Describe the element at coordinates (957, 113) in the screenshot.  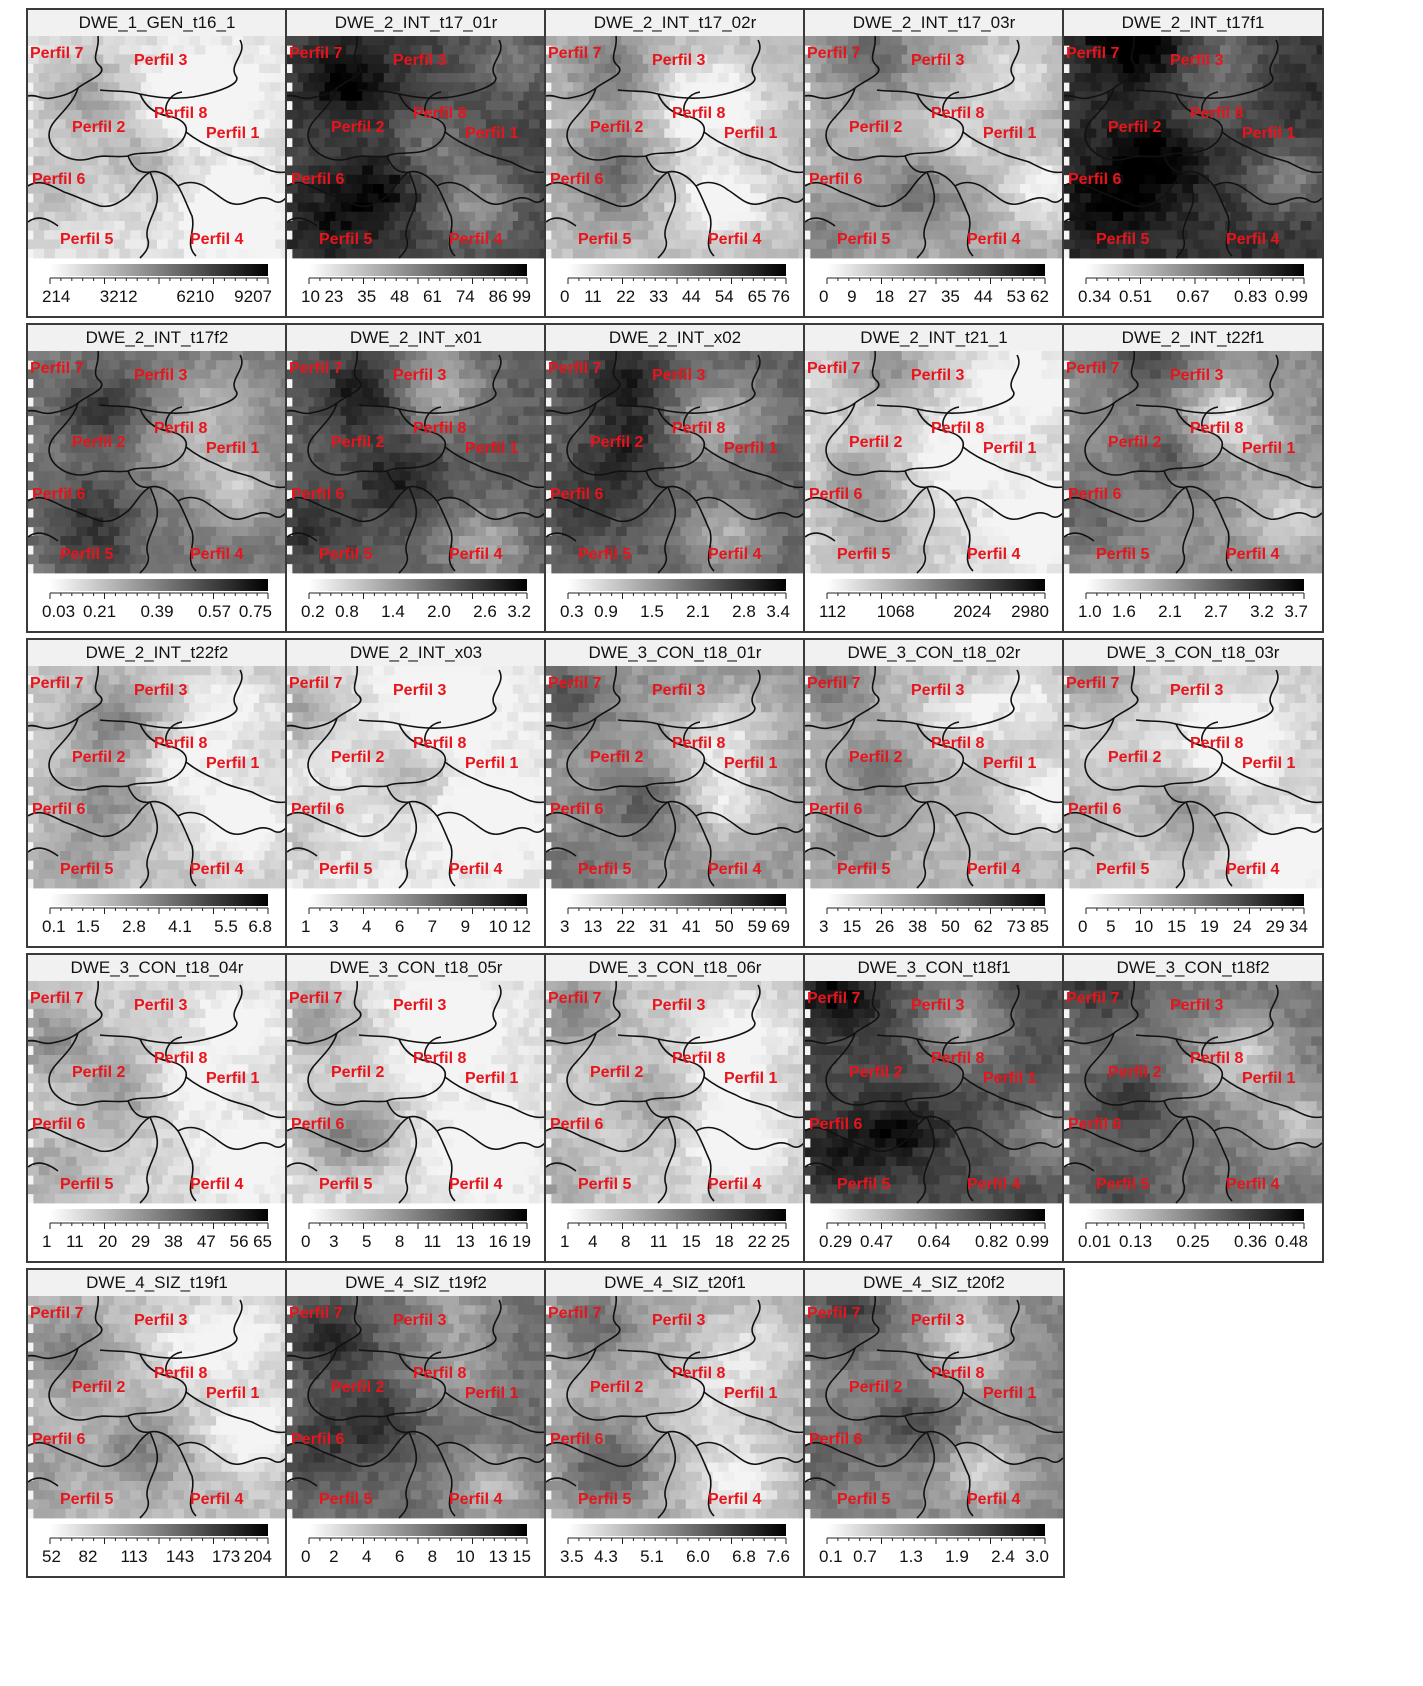
I see `profile-label: Perfil 8` at that location.